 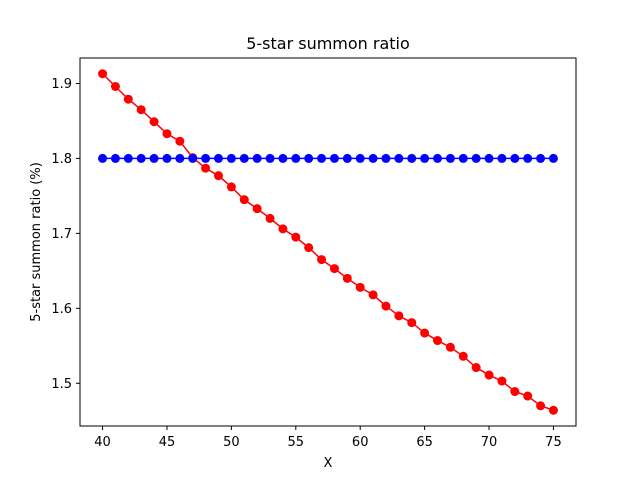 I want to click on x-tick-label: 65, so click(x=424, y=442).